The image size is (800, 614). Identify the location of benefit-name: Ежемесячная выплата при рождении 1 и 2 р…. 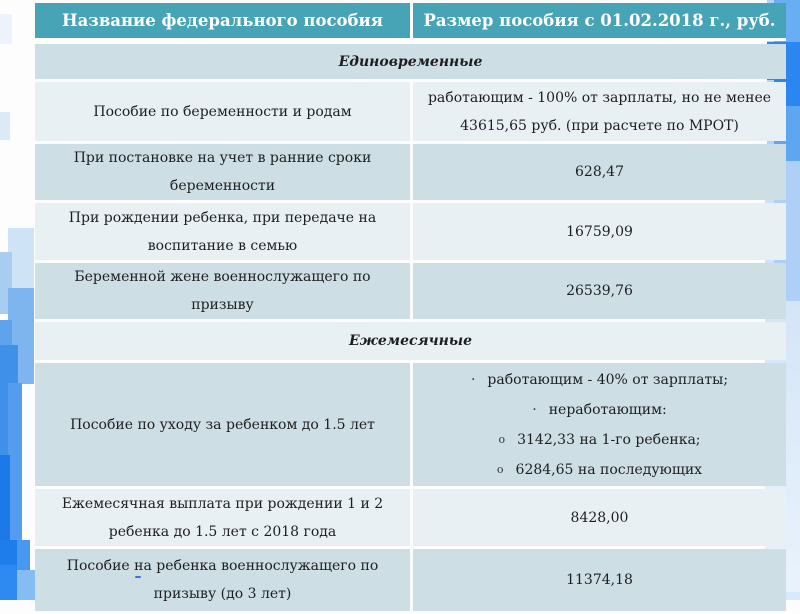
(222, 517).